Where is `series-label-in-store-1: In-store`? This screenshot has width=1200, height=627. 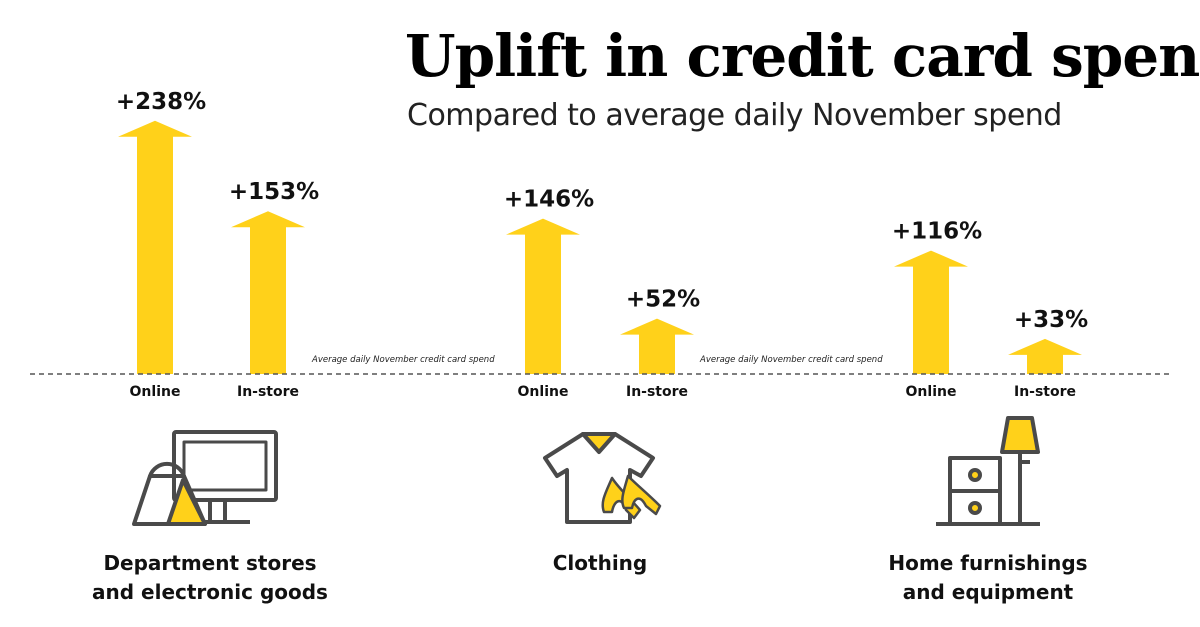 series-label-in-store-1: In-store is located at coordinates (657, 392).